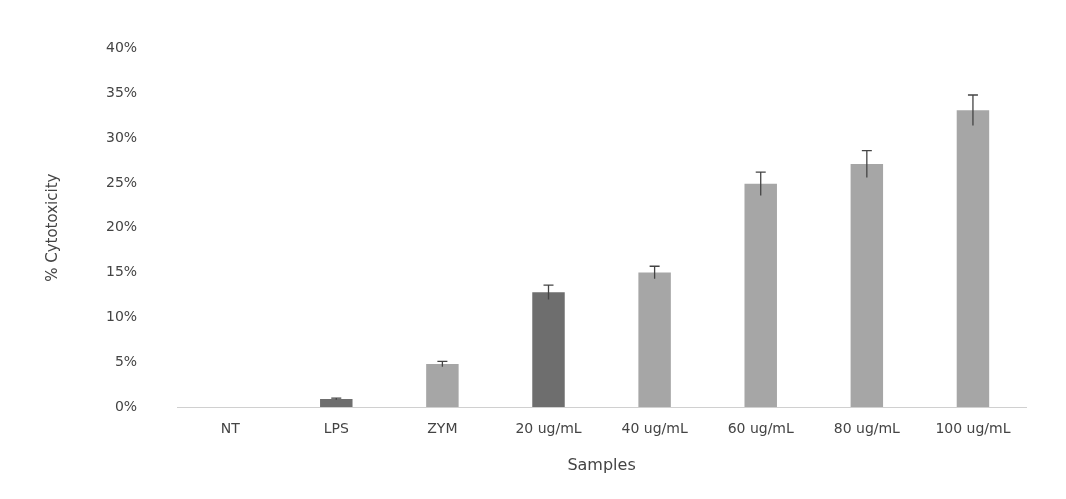 This screenshot has height=499, width=1066. I want to click on y-tick-label: 35%, so click(121, 91).